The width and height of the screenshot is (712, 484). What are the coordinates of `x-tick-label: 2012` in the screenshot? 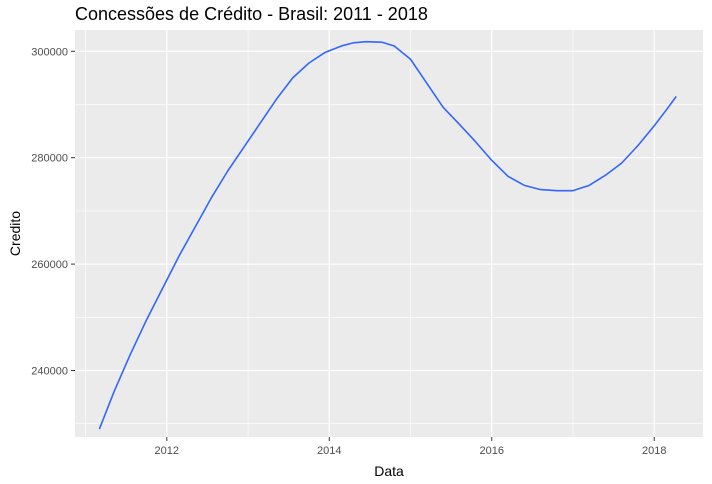 It's located at (167, 451).